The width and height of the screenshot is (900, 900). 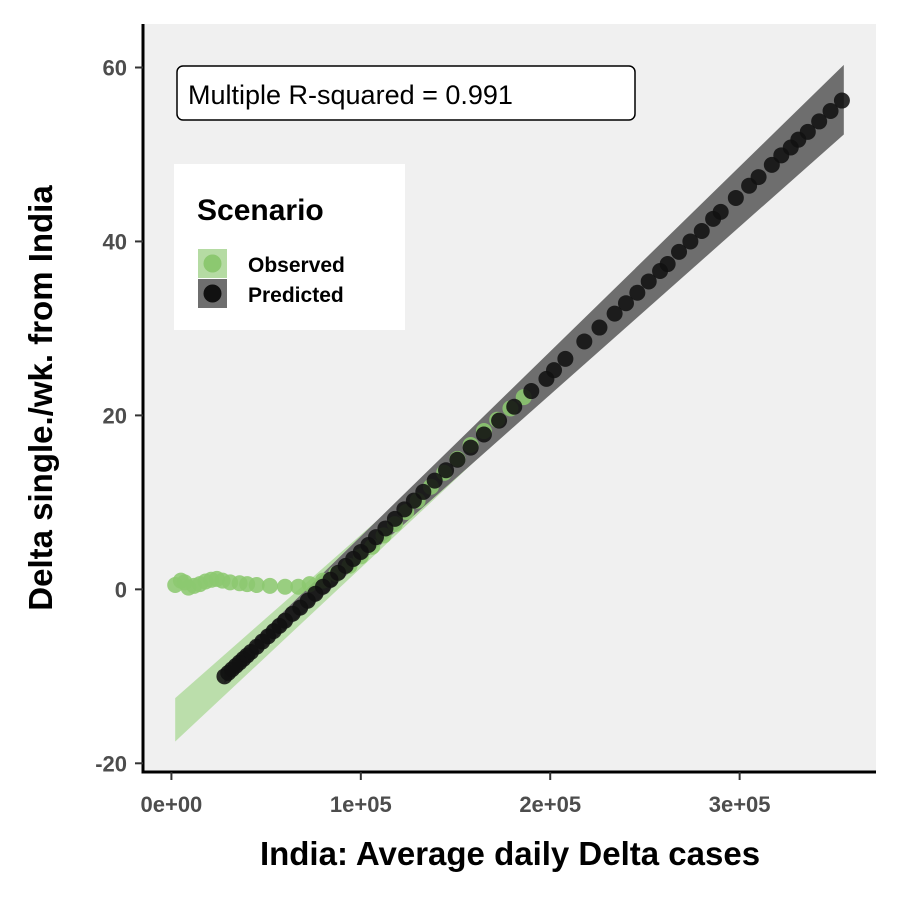 What do you see at coordinates (260, 210) in the screenshot?
I see `legend-title: Scenario` at bounding box center [260, 210].